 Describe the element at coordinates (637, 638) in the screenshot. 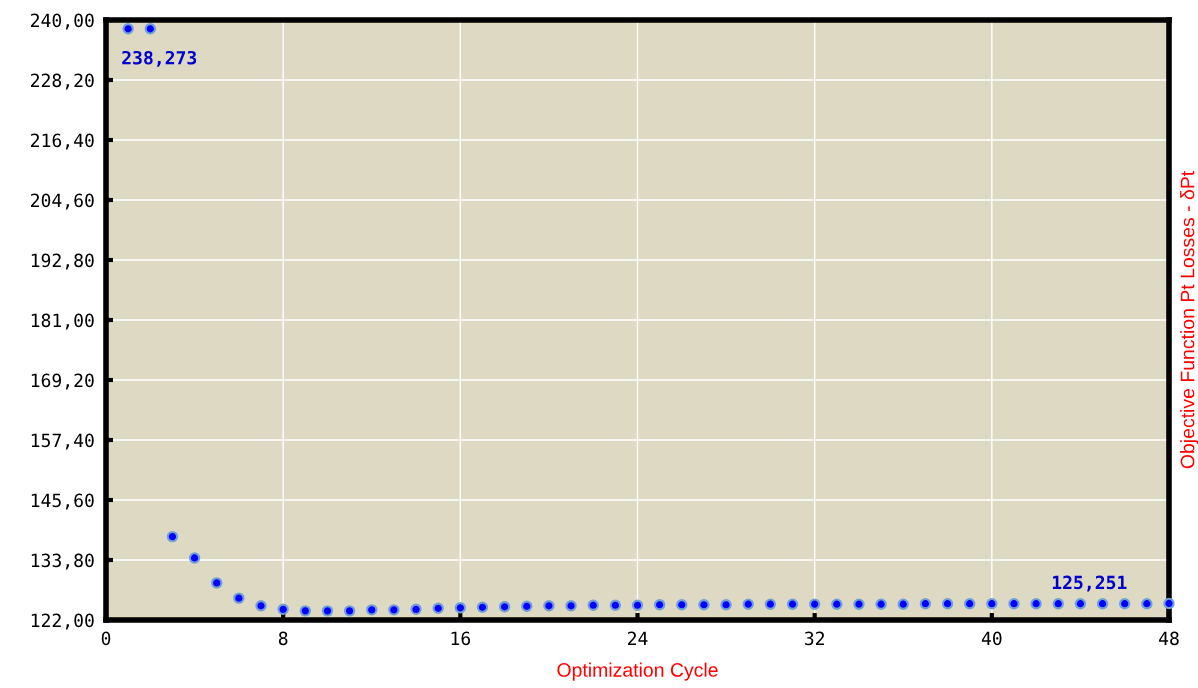

I see `x-tick-label: 24` at that location.